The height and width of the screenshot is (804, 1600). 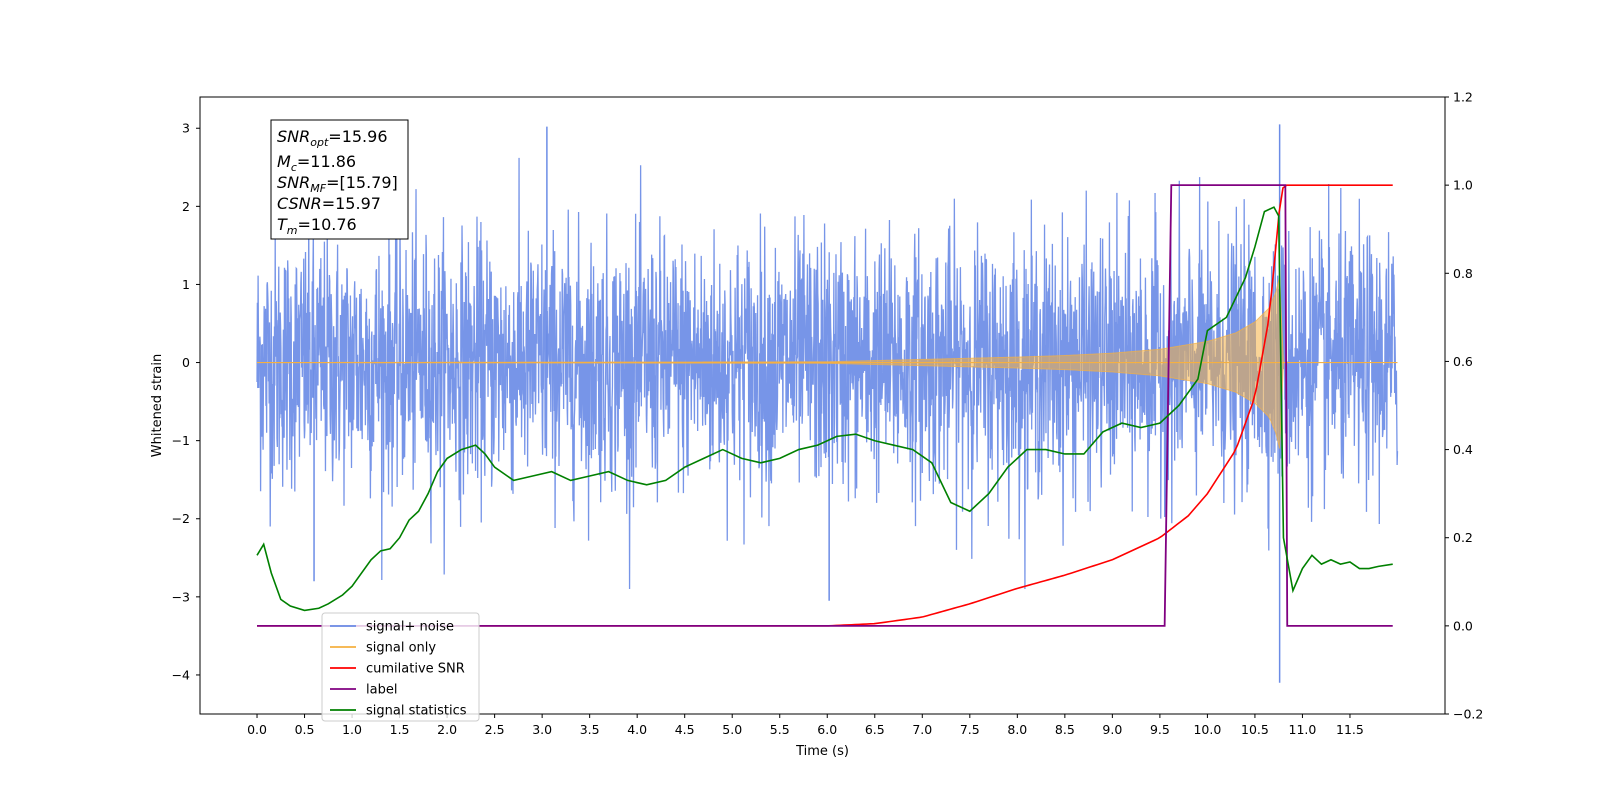 What do you see at coordinates (1463, 97) in the screenshot?
I see `y-tick-label-right: 1.2` at bounding box center [1463, 97].